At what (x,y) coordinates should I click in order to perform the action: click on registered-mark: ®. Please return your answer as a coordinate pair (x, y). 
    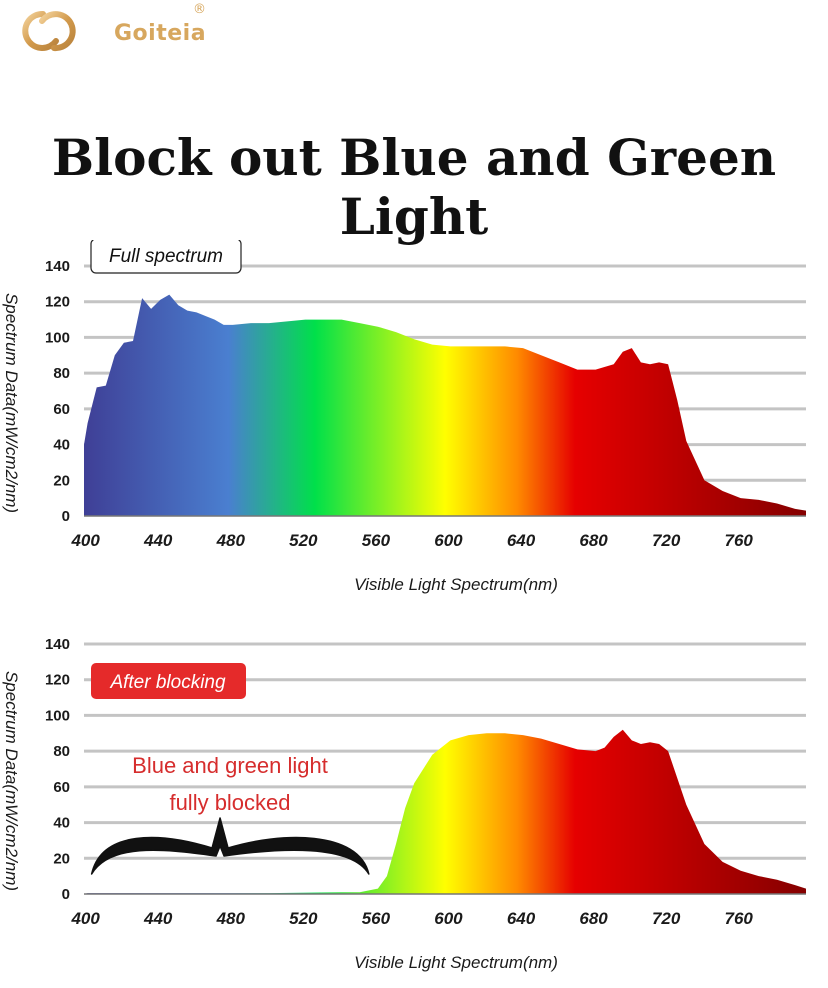
    Looking at the image, I should click on (199, 9).